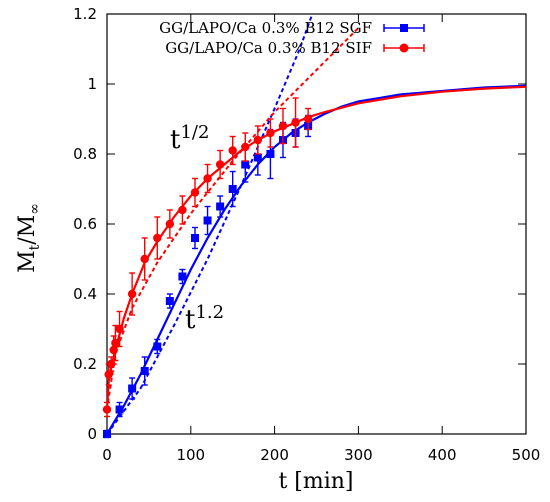 This screenshot has width=550, height=502. I want to click on annotation-blue-exponent: t1.2, so click(204, 318).